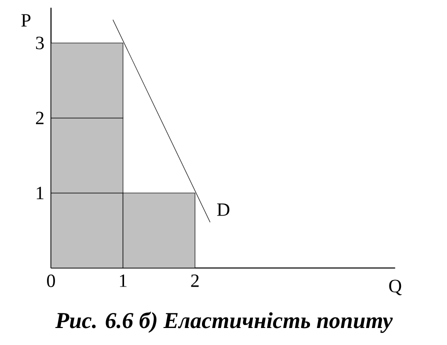  I want to click on x-tick-label: 1, so click(123, 280).